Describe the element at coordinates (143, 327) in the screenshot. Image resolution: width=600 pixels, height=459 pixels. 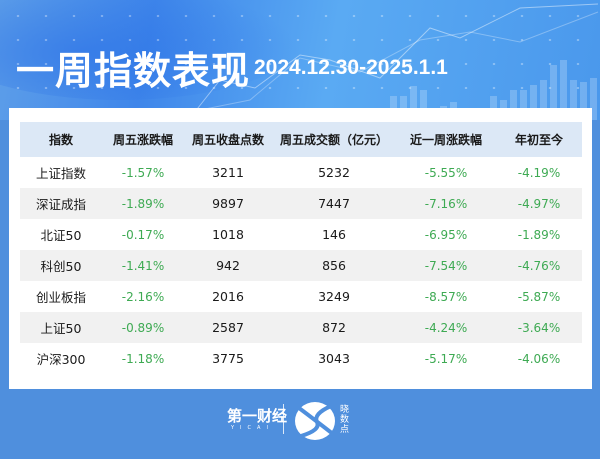
I see `fri-change: -0.89%` at that location.